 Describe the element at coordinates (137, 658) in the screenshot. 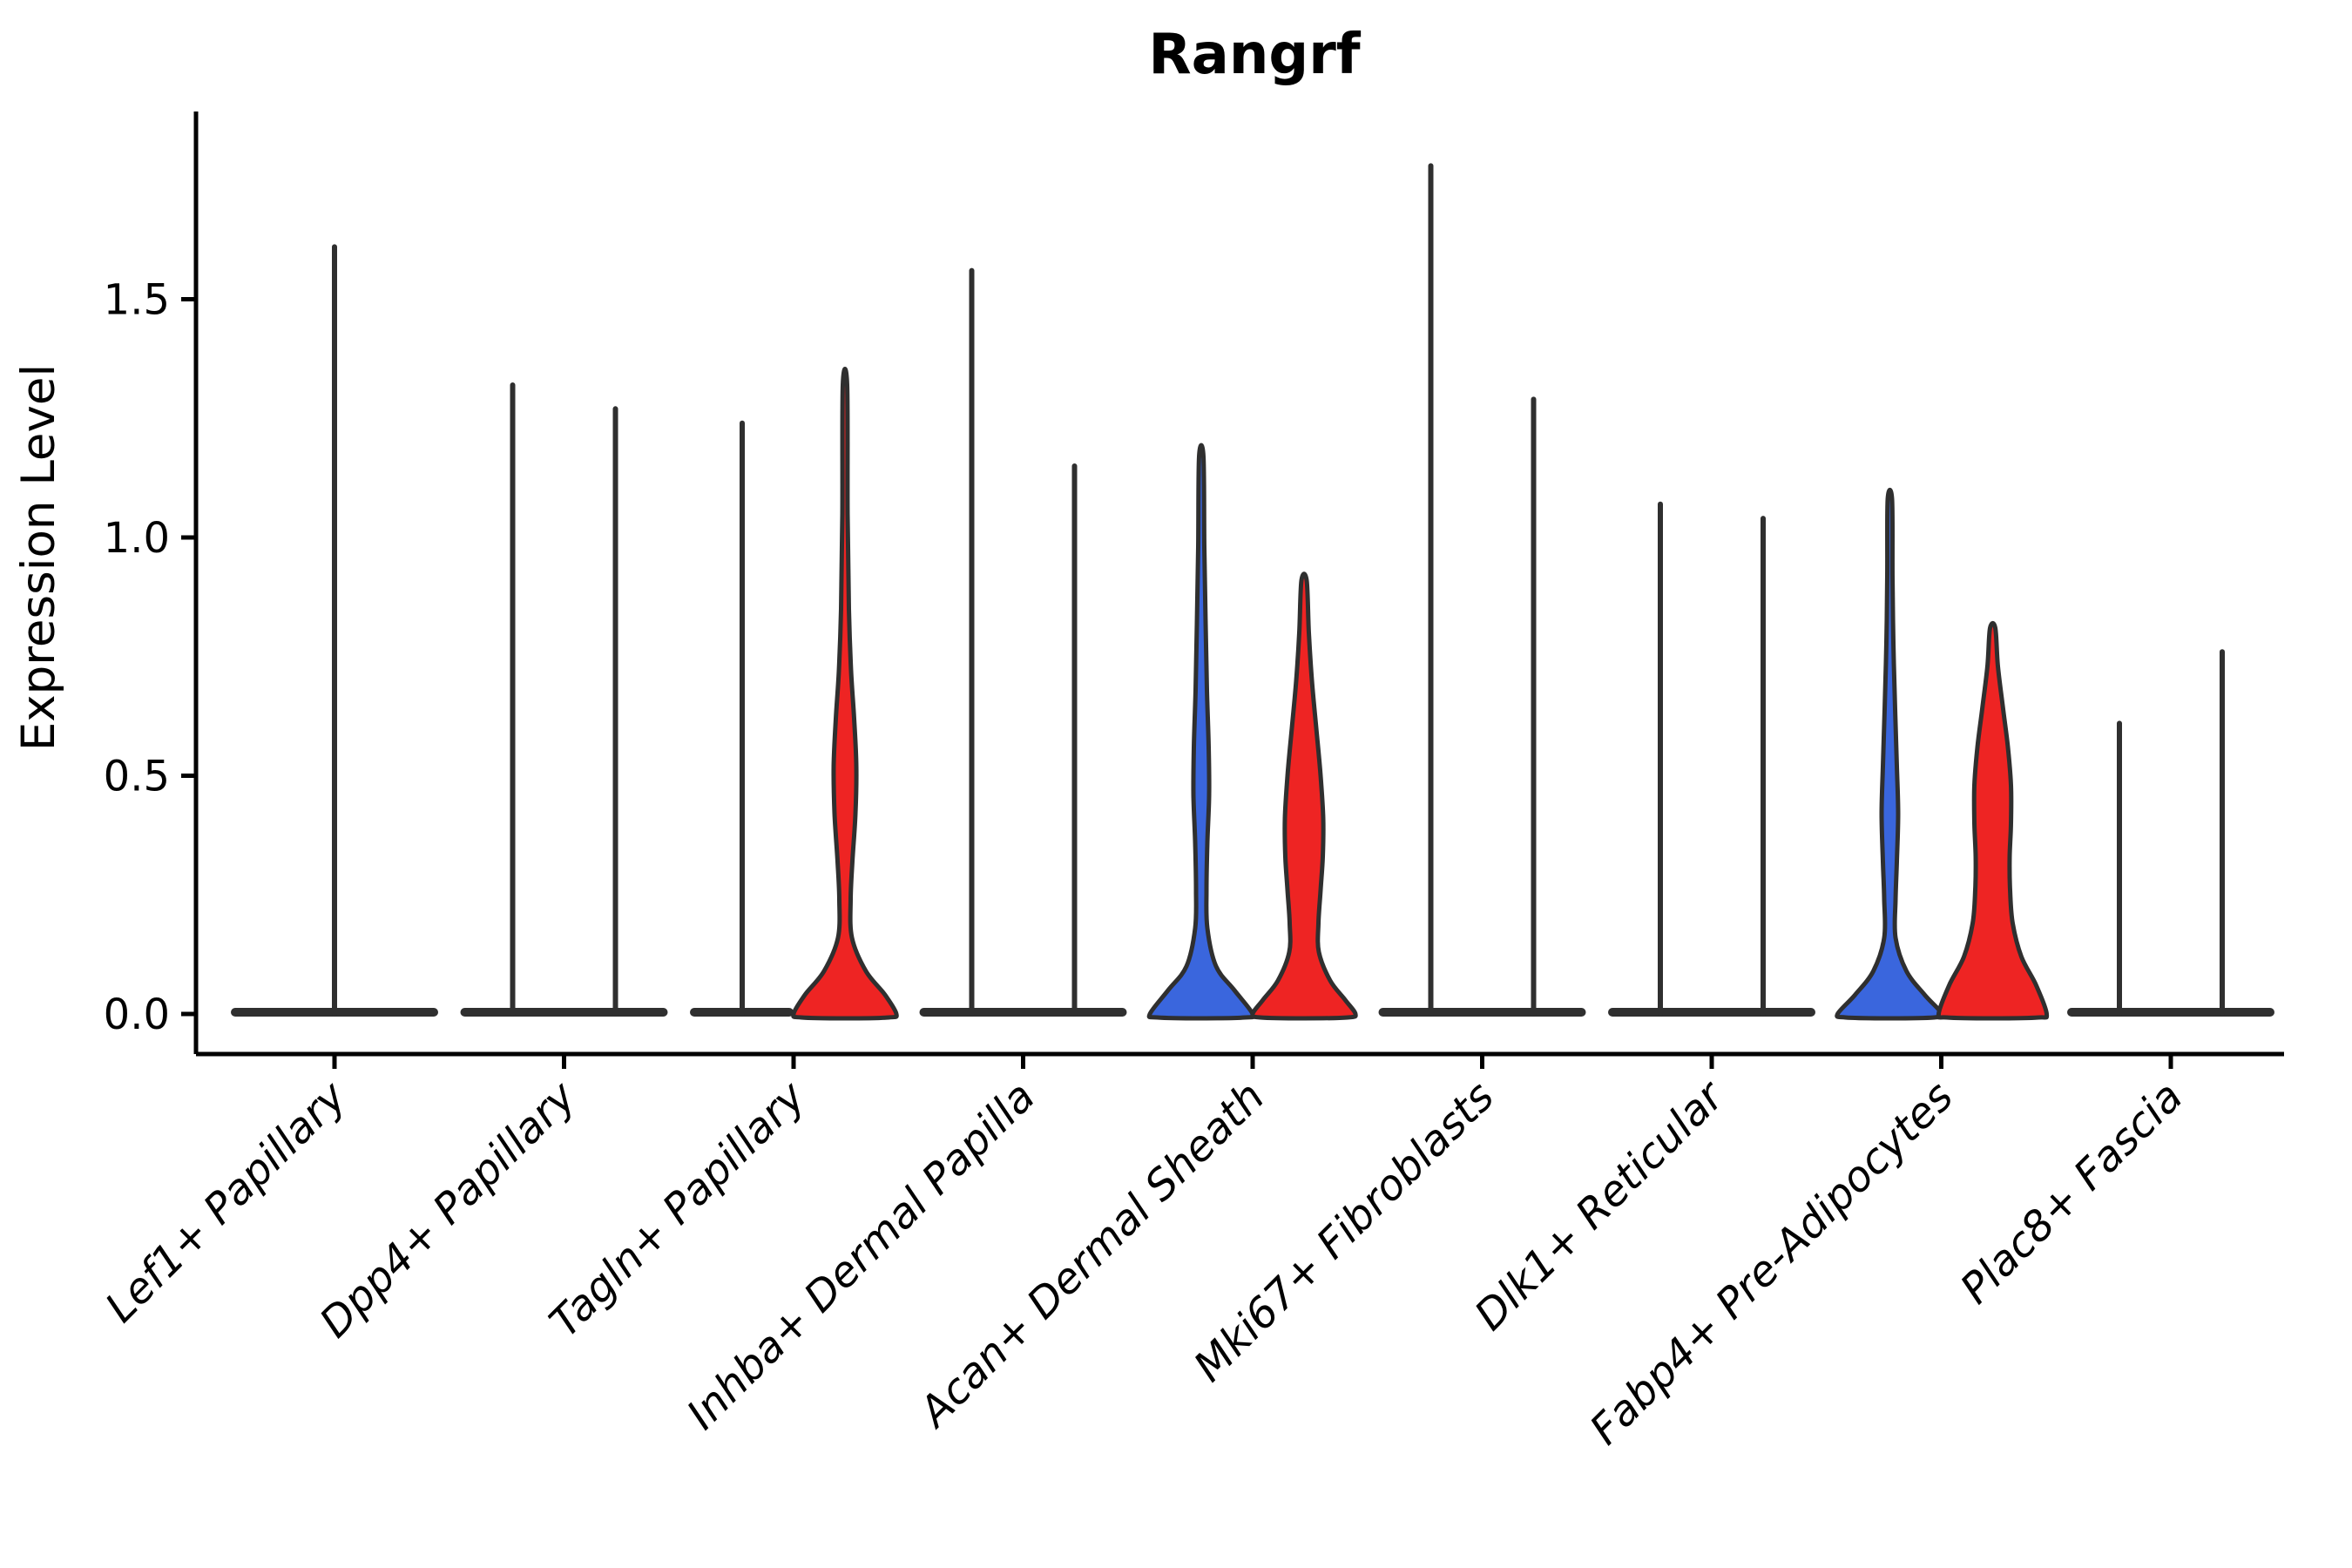

I see `y-tick-labels: 0.0 0.5 1.0 1.5` at that location.